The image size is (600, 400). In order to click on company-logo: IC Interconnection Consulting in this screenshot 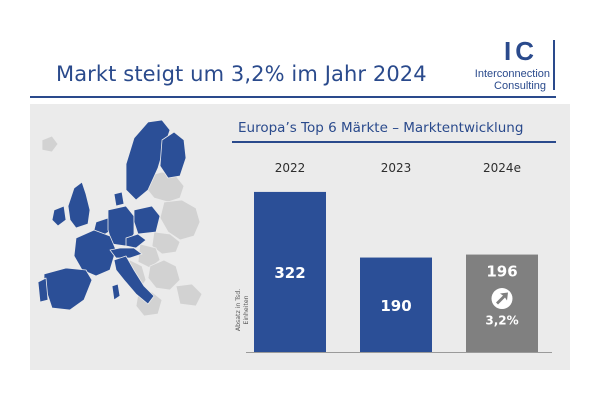, I will do `click(501, 65)`.